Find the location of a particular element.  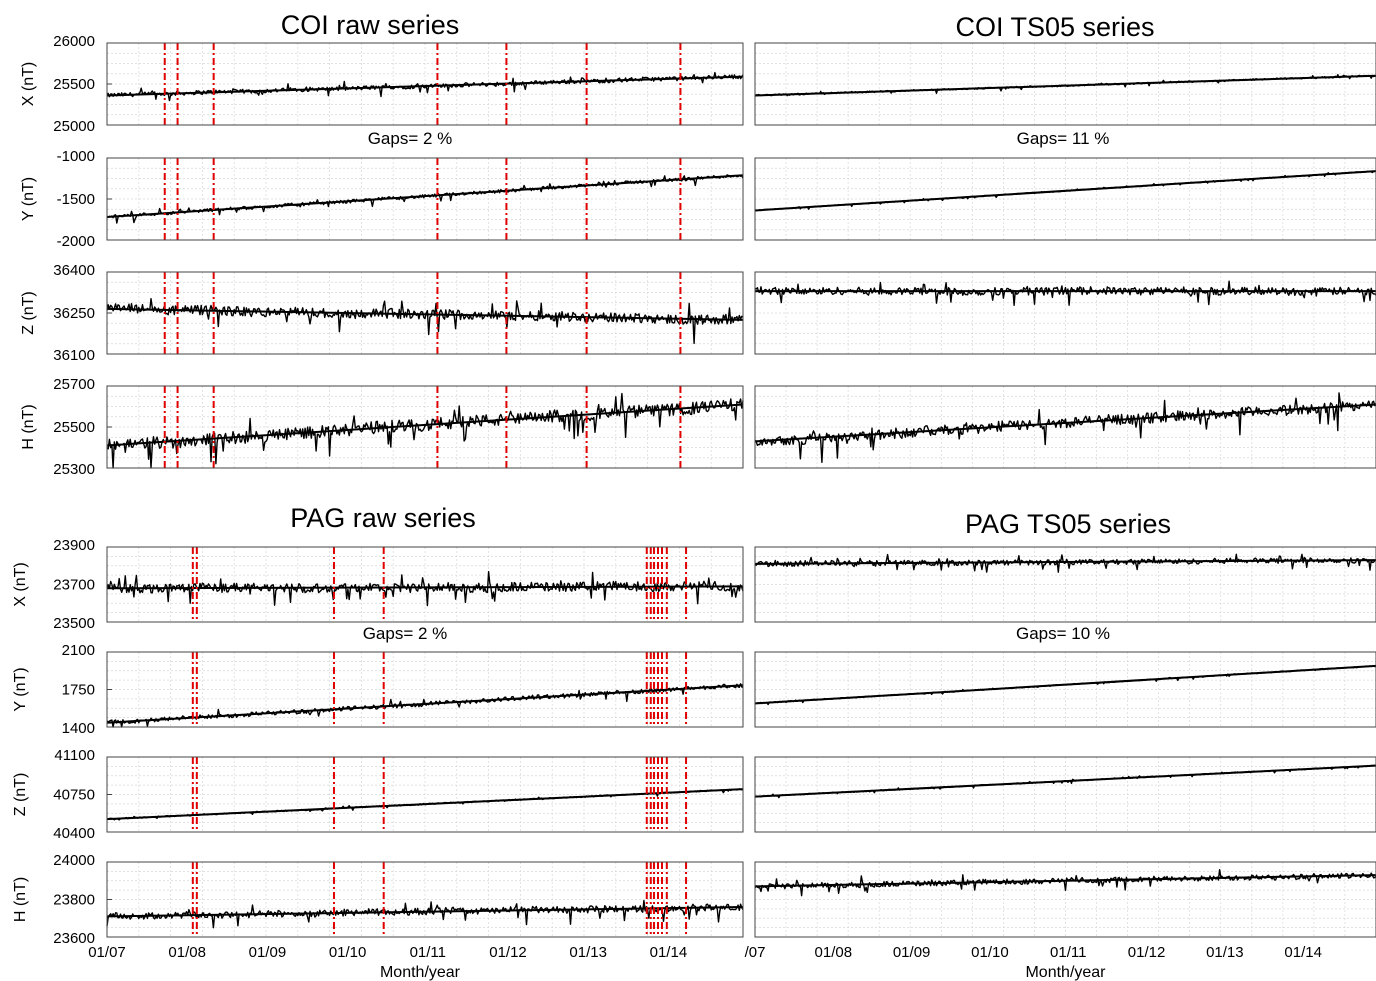

y-tick-label: 25000 is located at coordinates (74, 126).